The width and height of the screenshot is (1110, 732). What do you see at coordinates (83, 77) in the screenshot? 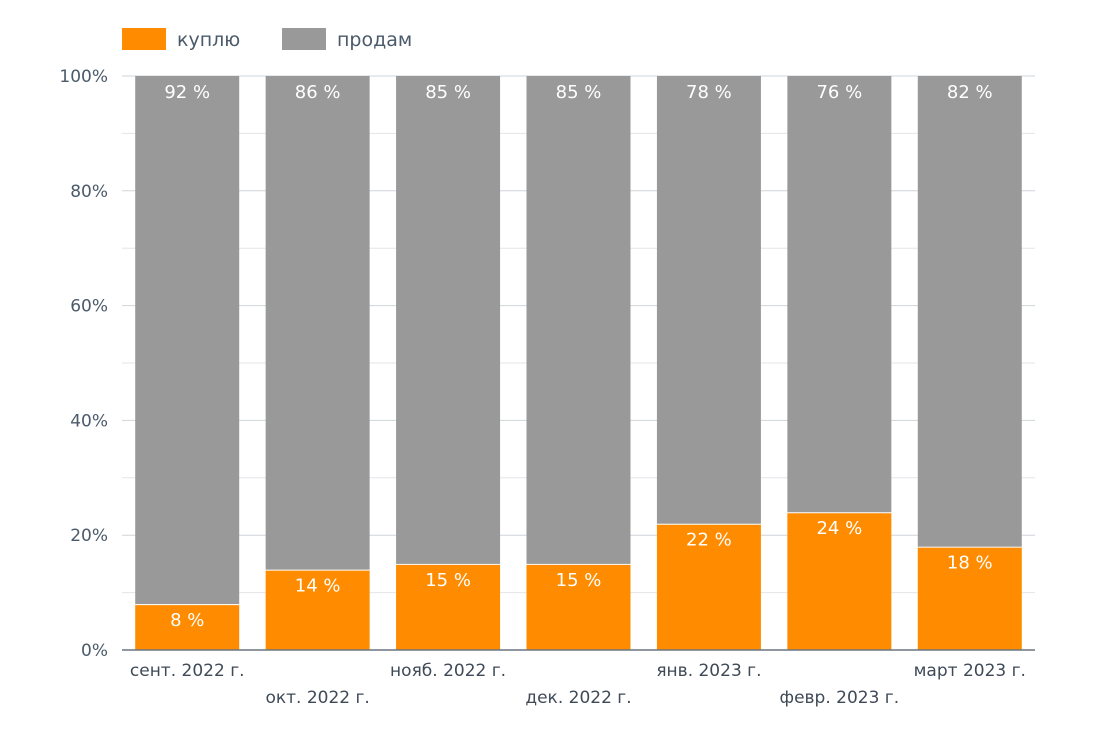
I see `y-tick-label: 100%` at bounding box center [83, 77].